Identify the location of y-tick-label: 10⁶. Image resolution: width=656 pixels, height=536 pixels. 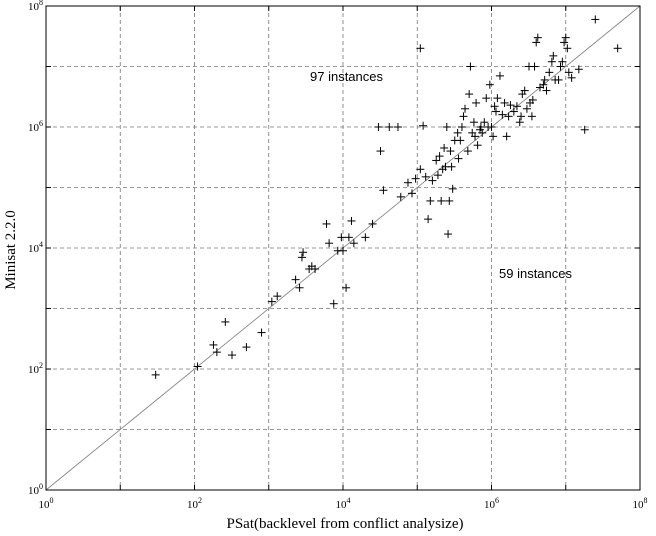
(35, 126).